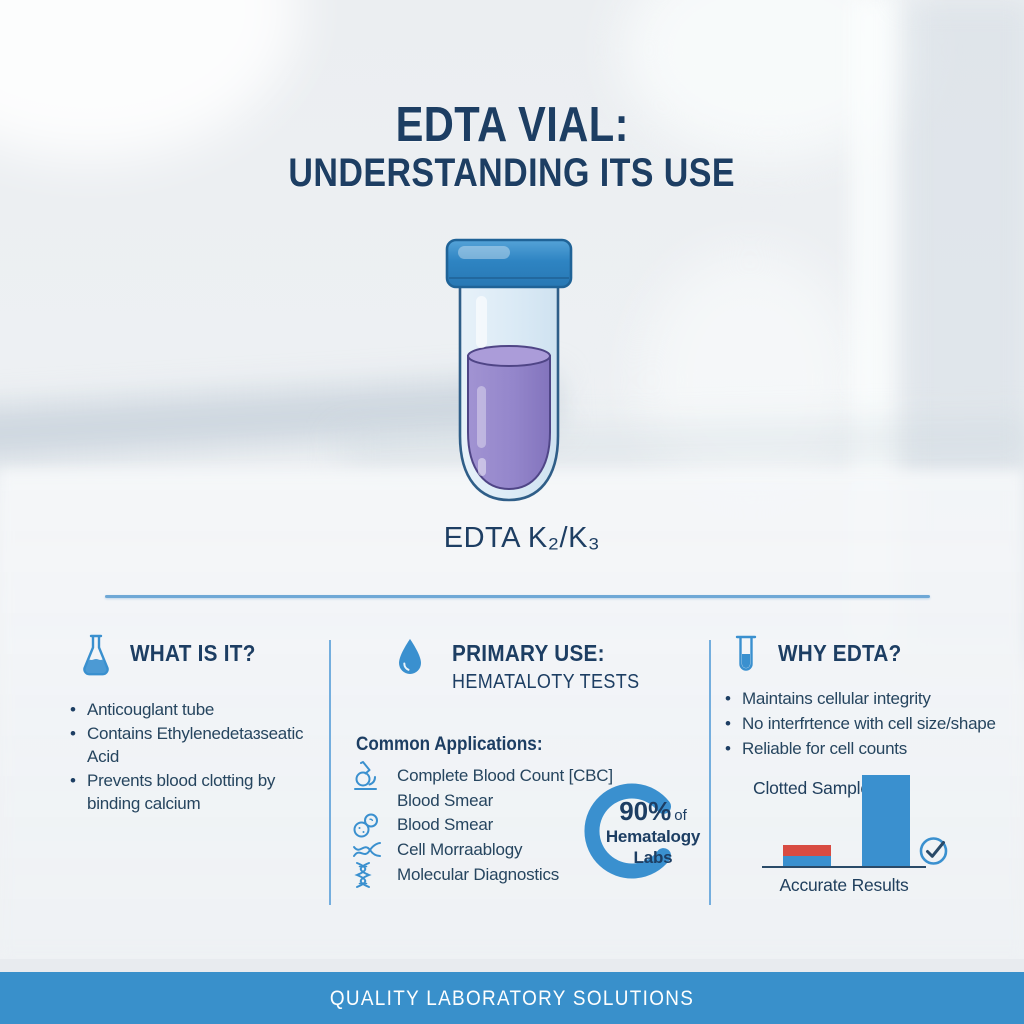 The image size is (1024, 1024). I want to click on stat-value: 90%, so click(645, 811).